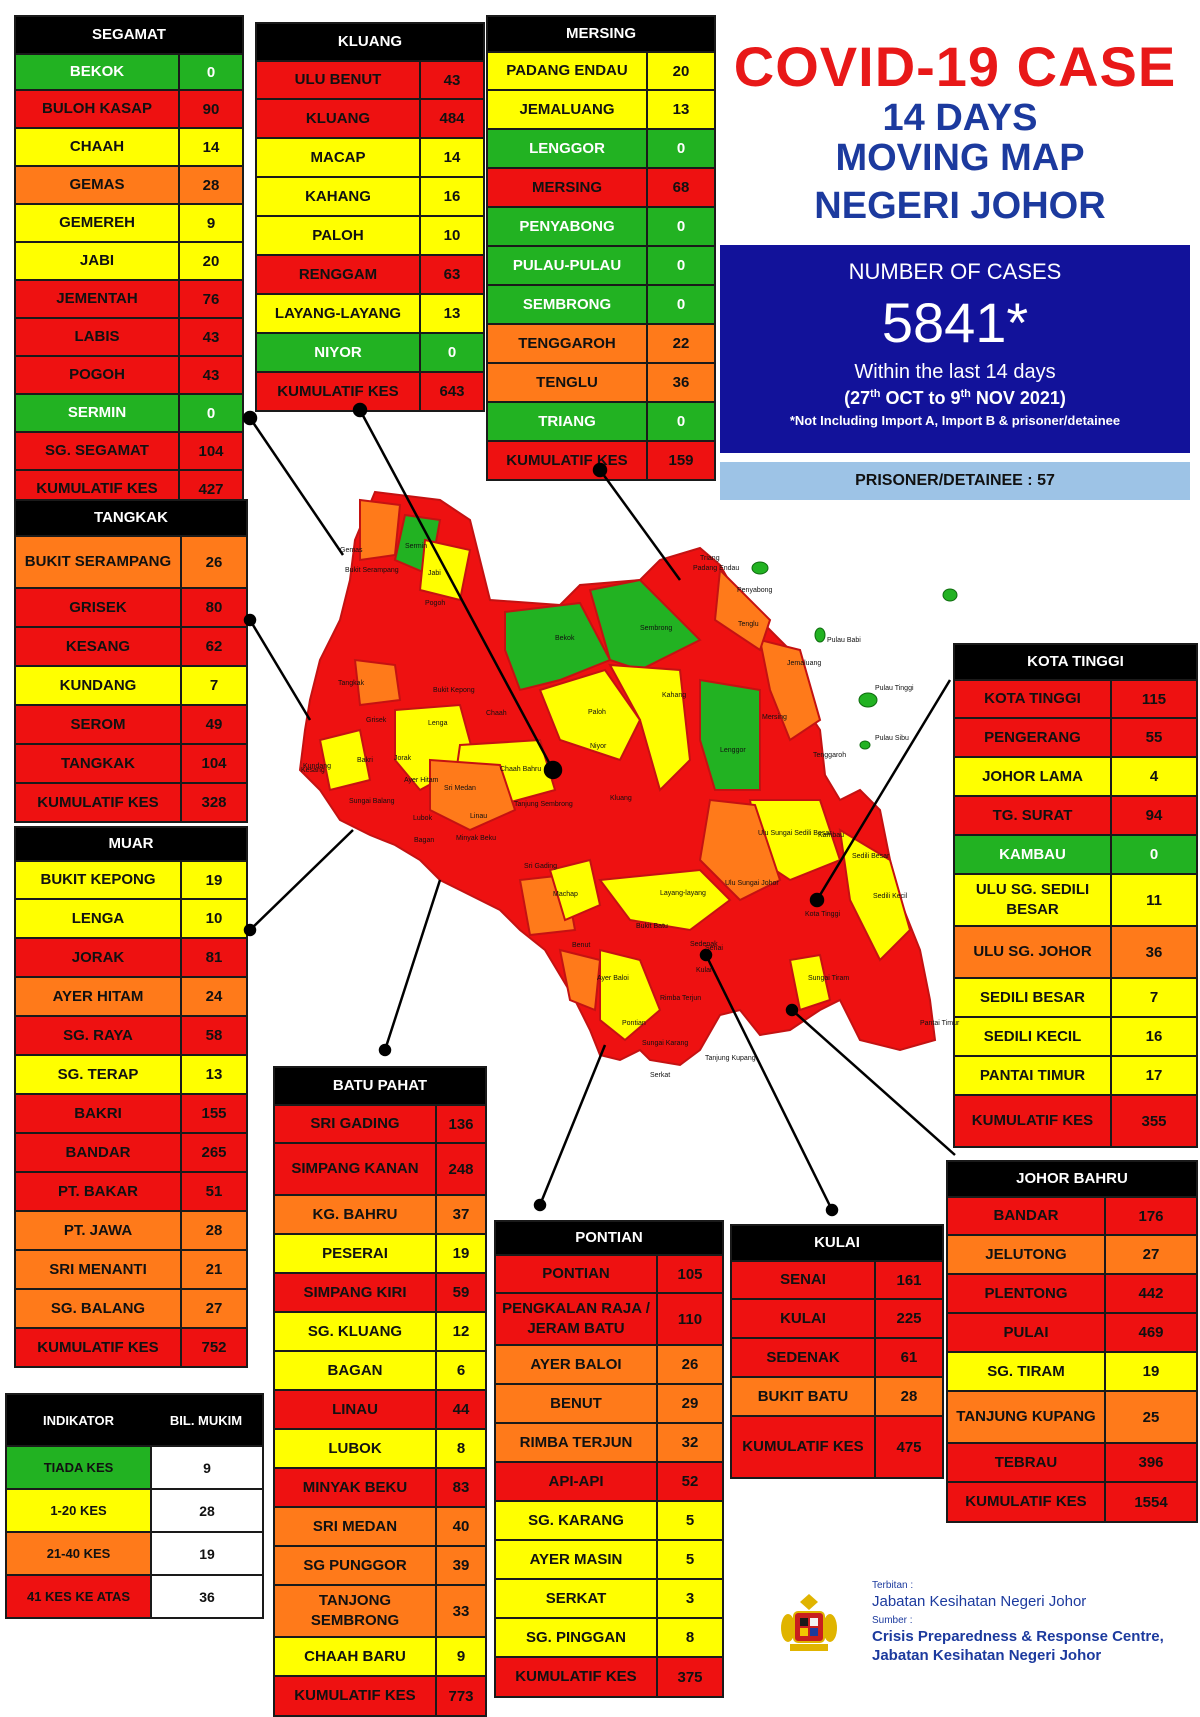  Describe the element at coordinates (356, 1292) in the screenshot. I see `mukim-name: SIMPANG KIRI` at that location.